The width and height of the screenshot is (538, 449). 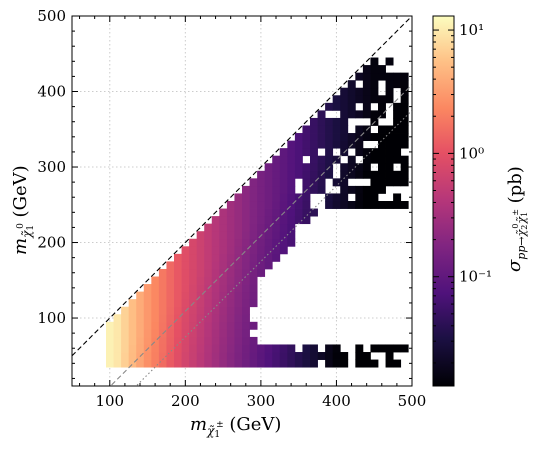 I want to click on colorbar-tick-label: 10¹, so click(x=471, y=30).